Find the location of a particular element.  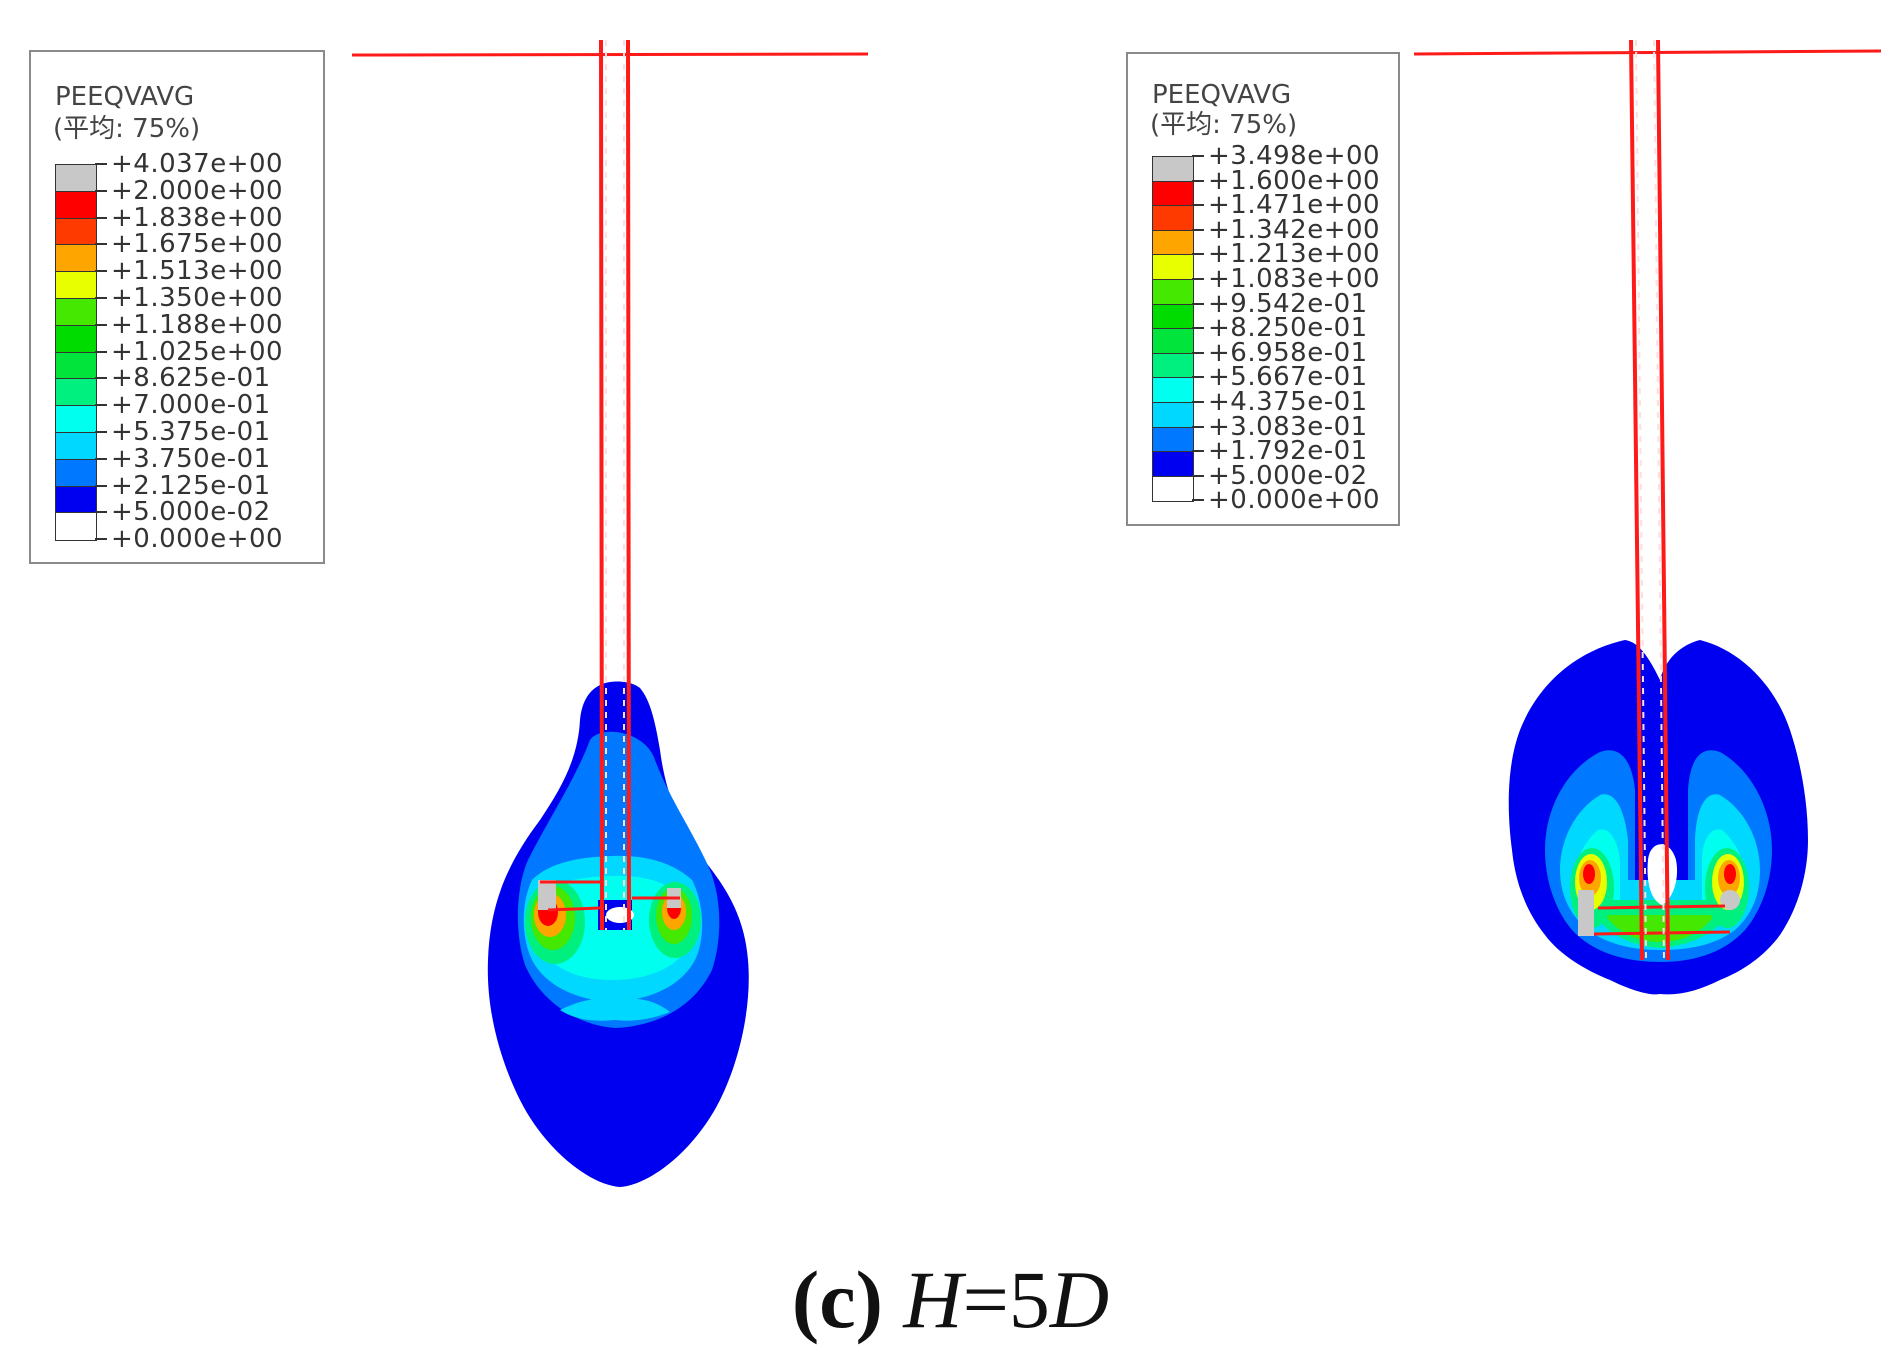

color-bar is located at coordinates (1173, 329).